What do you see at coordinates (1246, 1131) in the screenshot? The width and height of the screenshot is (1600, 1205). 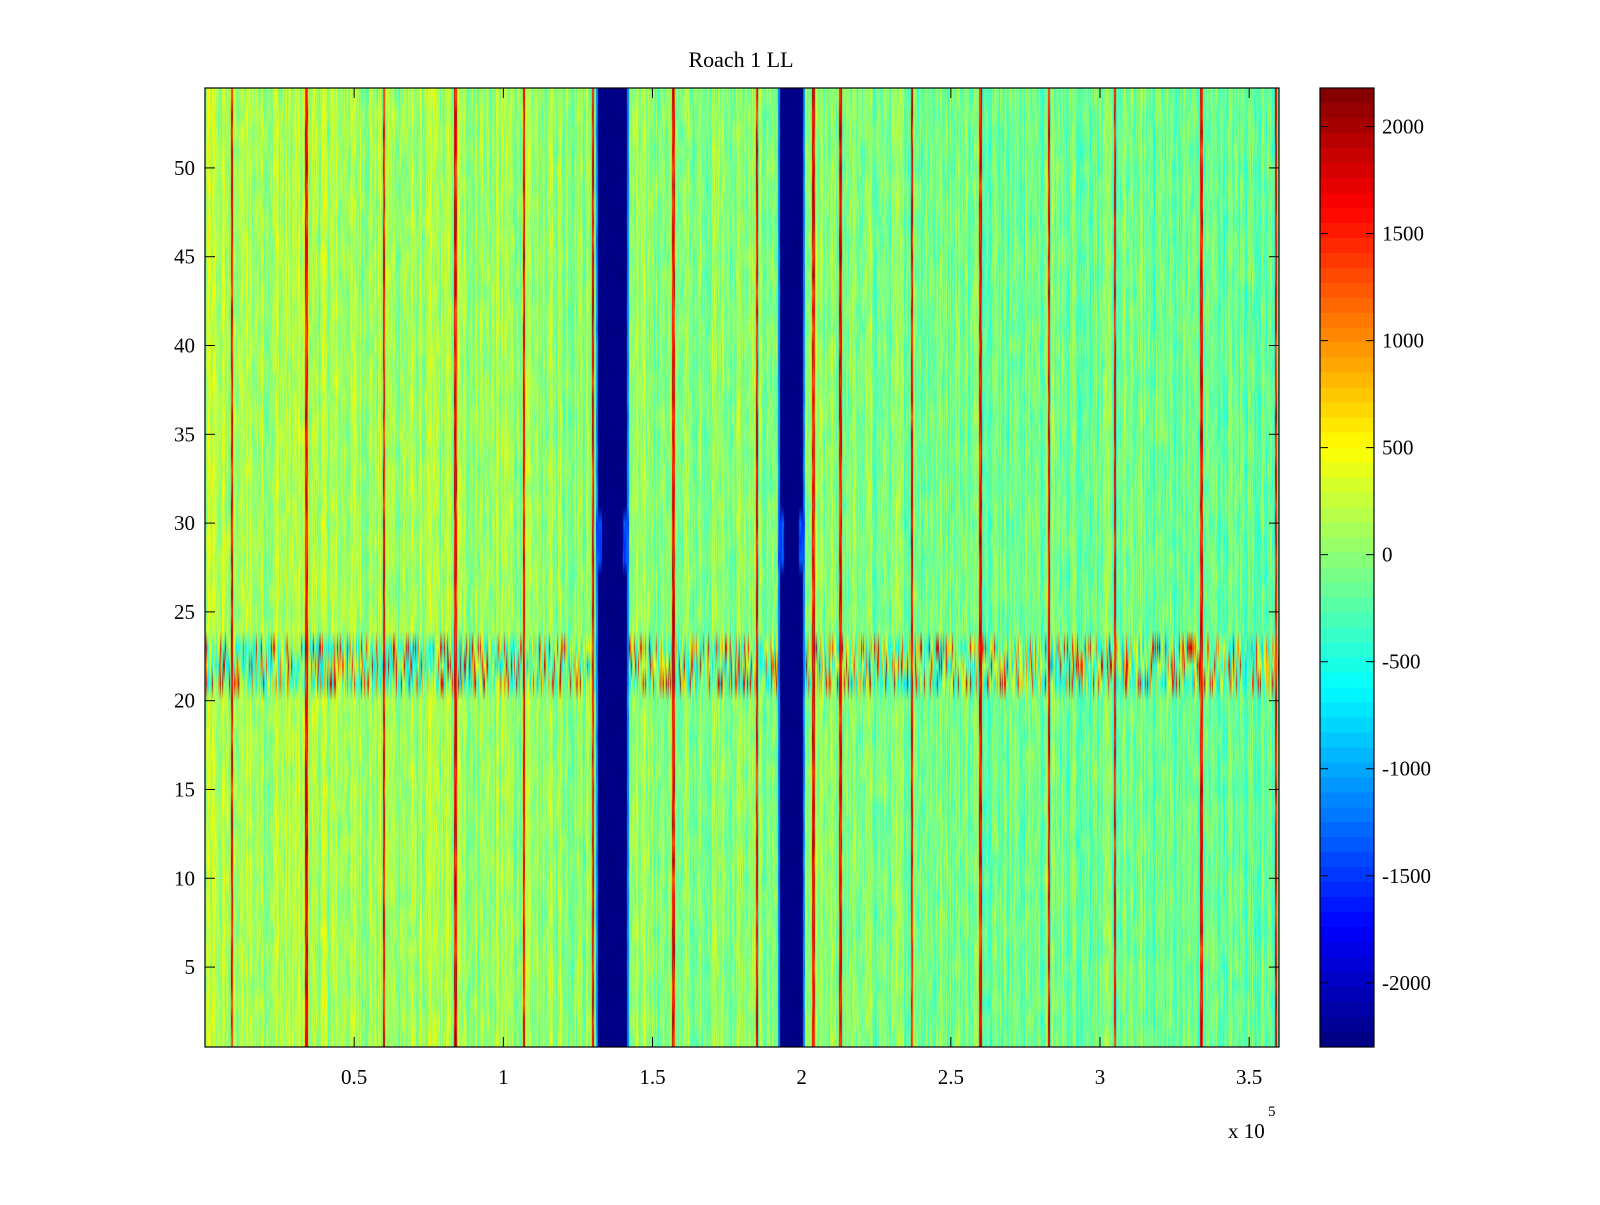 I see `x-multiplier-base: x 10` at bounding box center [1246, 1131].